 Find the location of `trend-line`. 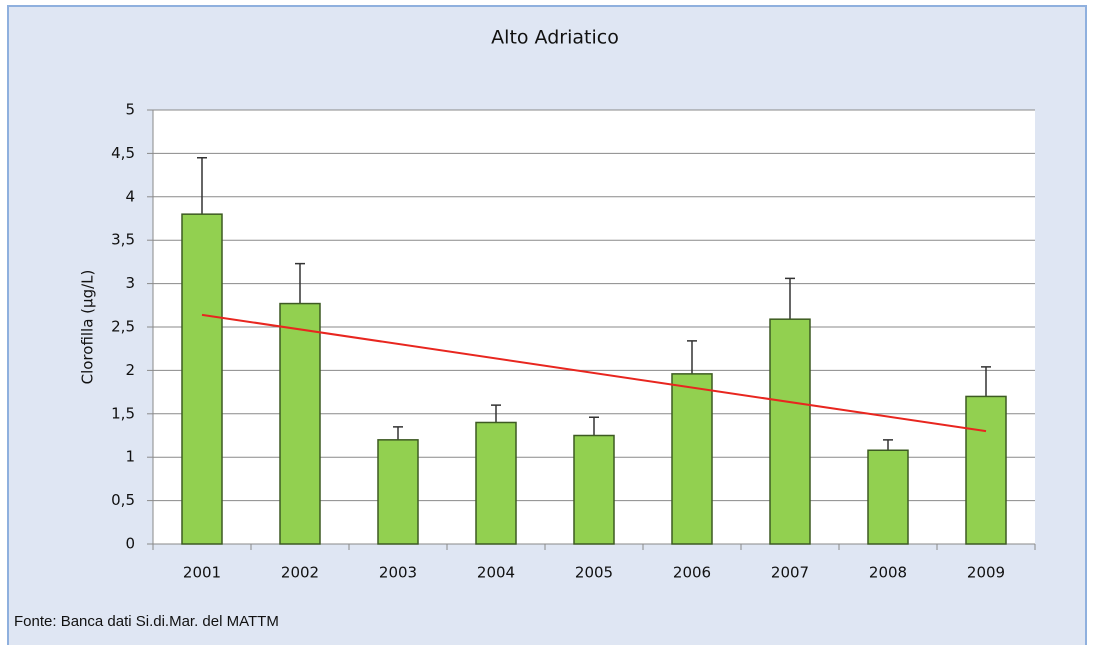

trend-line is located at coordinates (594, 373).